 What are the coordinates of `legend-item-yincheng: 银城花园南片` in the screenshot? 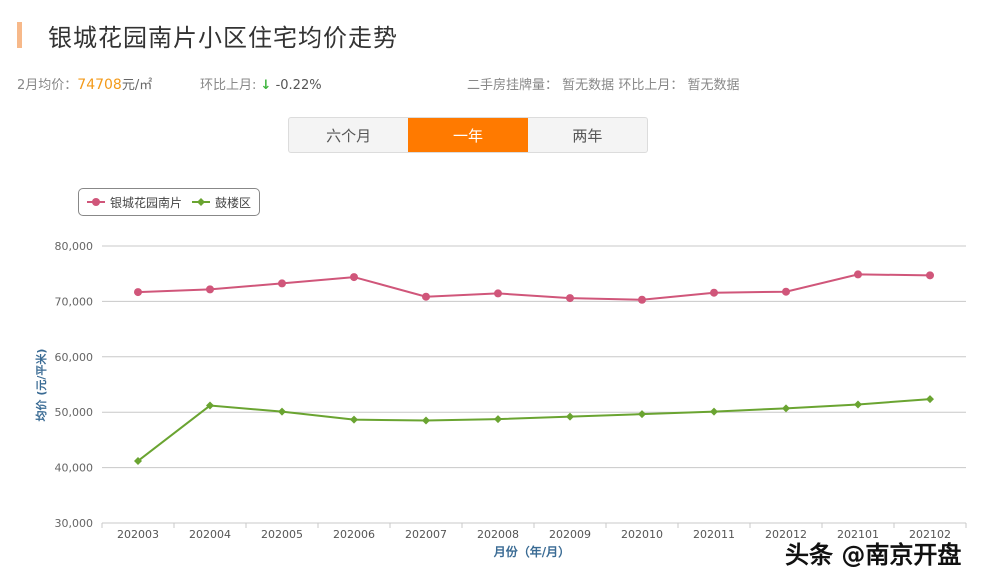 It's located at (134, 202).